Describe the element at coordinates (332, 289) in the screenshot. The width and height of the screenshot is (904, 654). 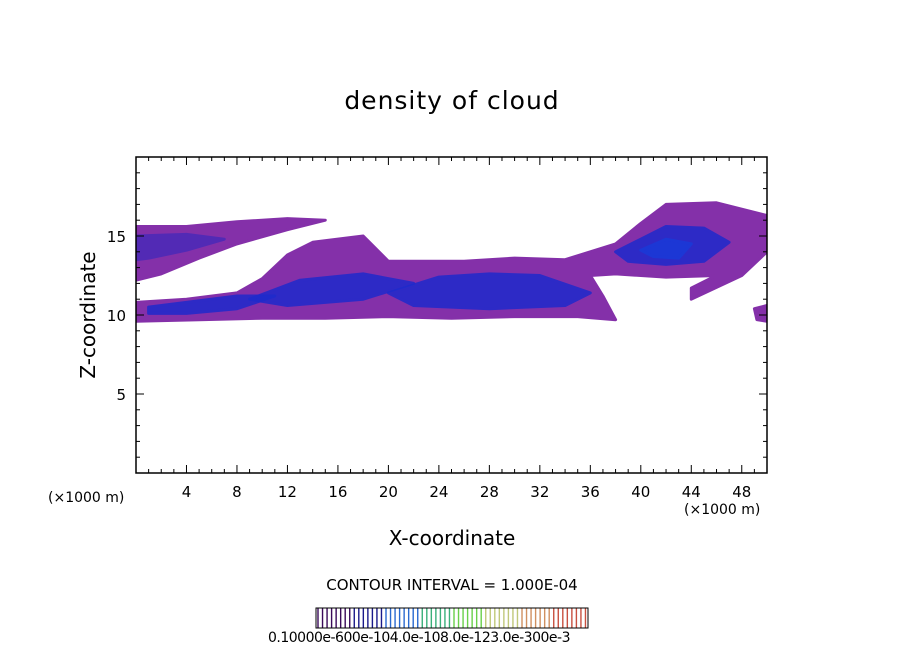
I see `cloud-region-main-lower-core-mid` at that location.